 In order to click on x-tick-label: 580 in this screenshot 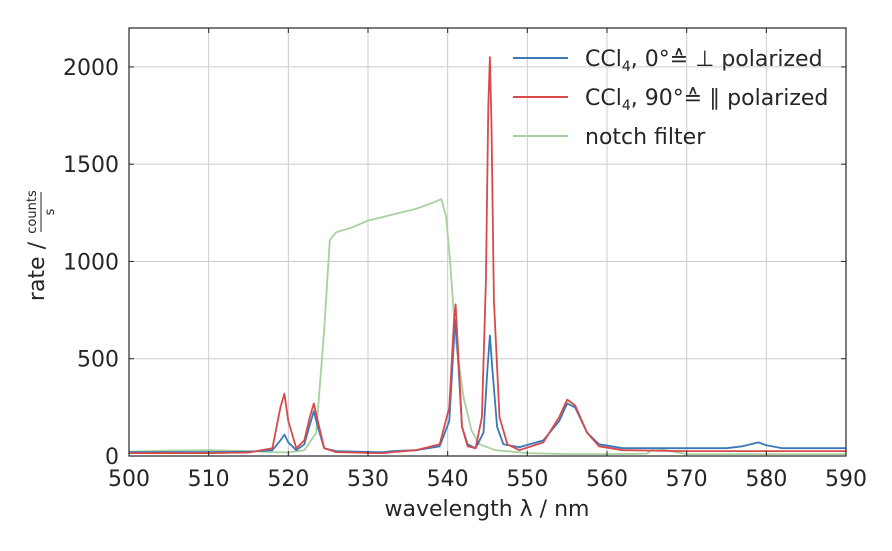, I will do `click(766, 479)`.